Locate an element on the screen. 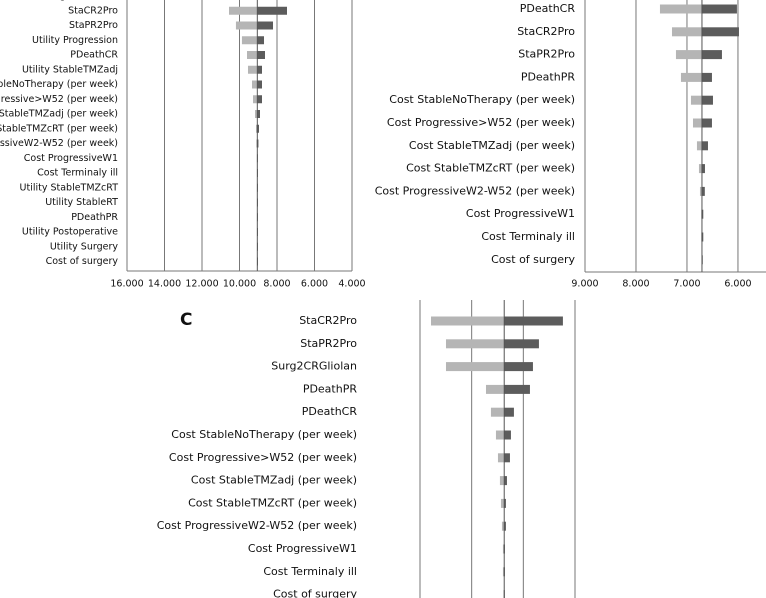 This screenshot has height=598, width=766. x-tick-label: 7.000 is located at coordinates (686, 284).